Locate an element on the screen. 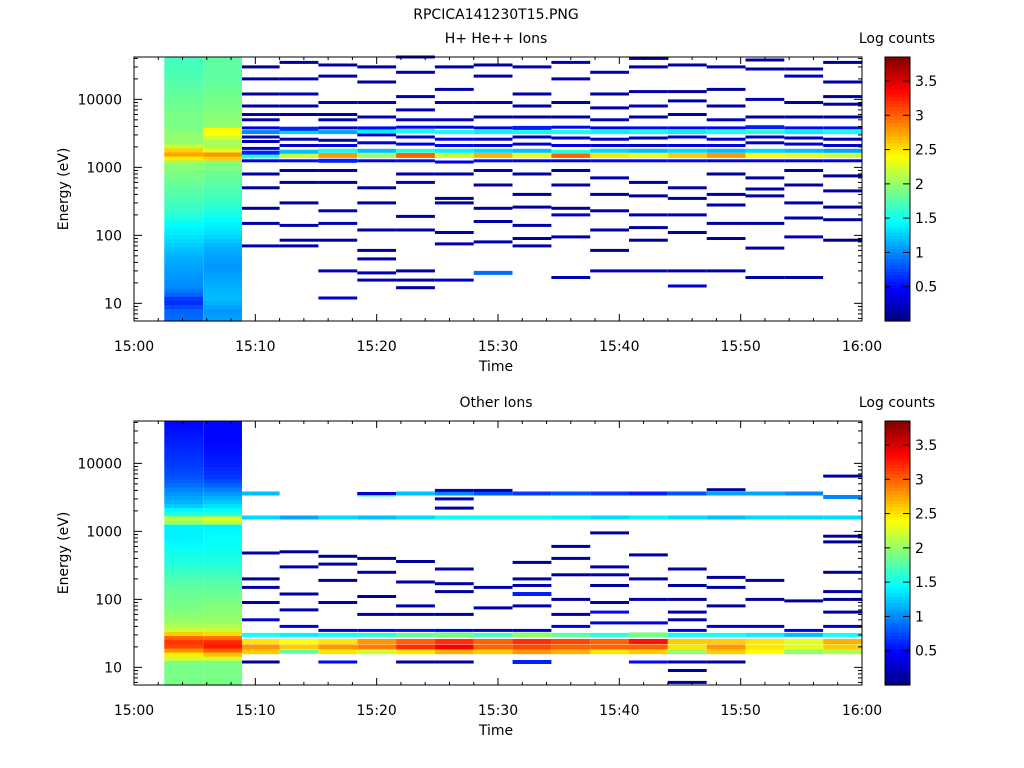  x-tick-label: 15:30 is located at coordinates (498, 347).